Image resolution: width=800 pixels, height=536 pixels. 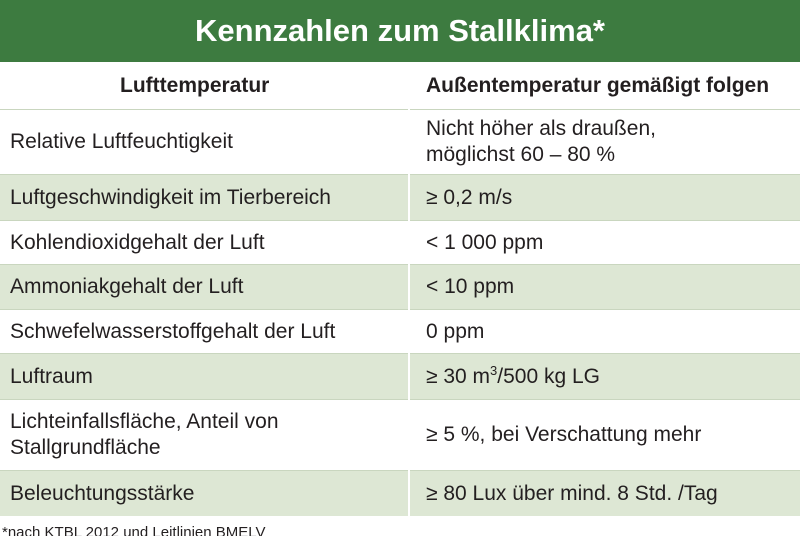 What do you see at coordinates (205, 376) in the screenshot?
I see `label-cell: Luftraum` at bounding box center [205, 376].